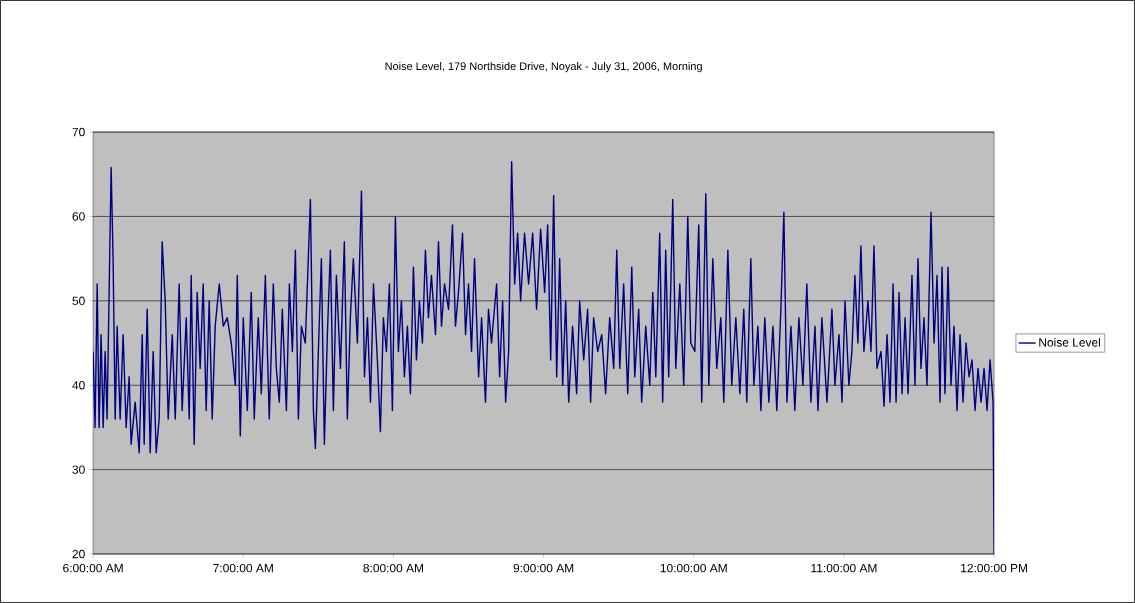 This screenshot has width=1135, height=603. What do you see at coordinates (1069, 342) in the screenshot?
I see `legend-label: Noise Level` at bounding box center [1069, 342].